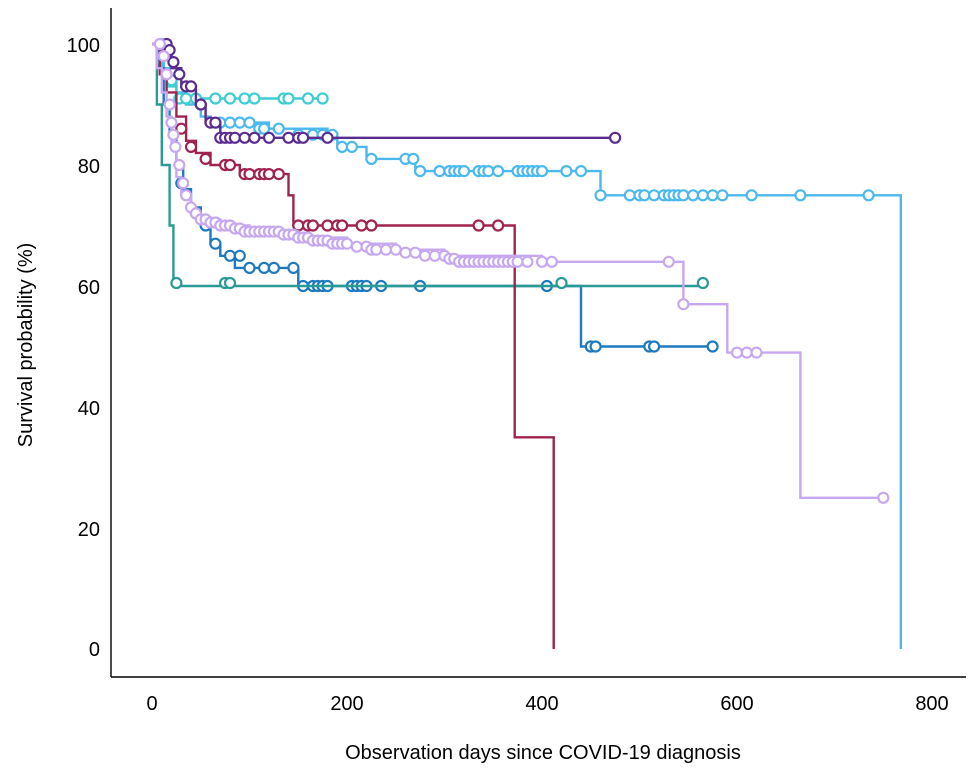  What do you see at coordinates (89, 530) in the screenshot?
I see `y-tick-label: 20` at bounding box center [89, 530].